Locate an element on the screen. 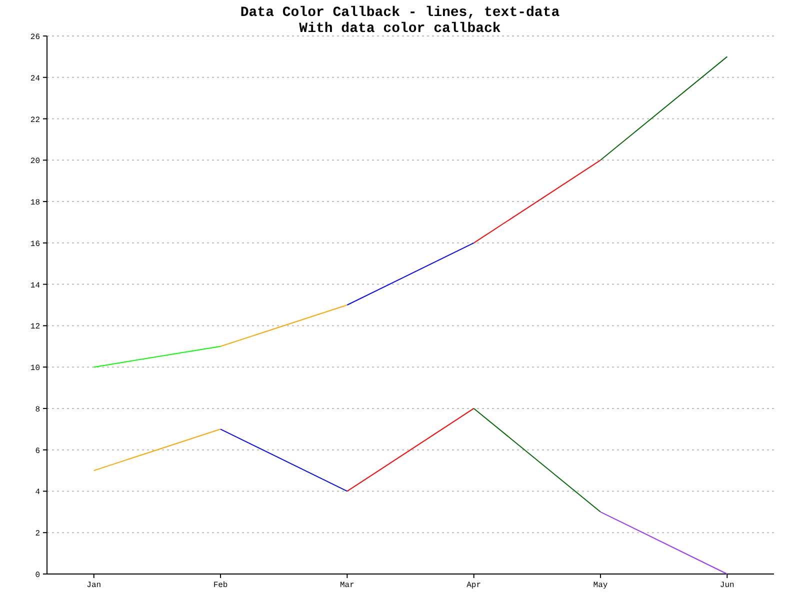 This screenshot has height=600, width=800. y-tick-label: 12 is located at coordinates (35, 327).